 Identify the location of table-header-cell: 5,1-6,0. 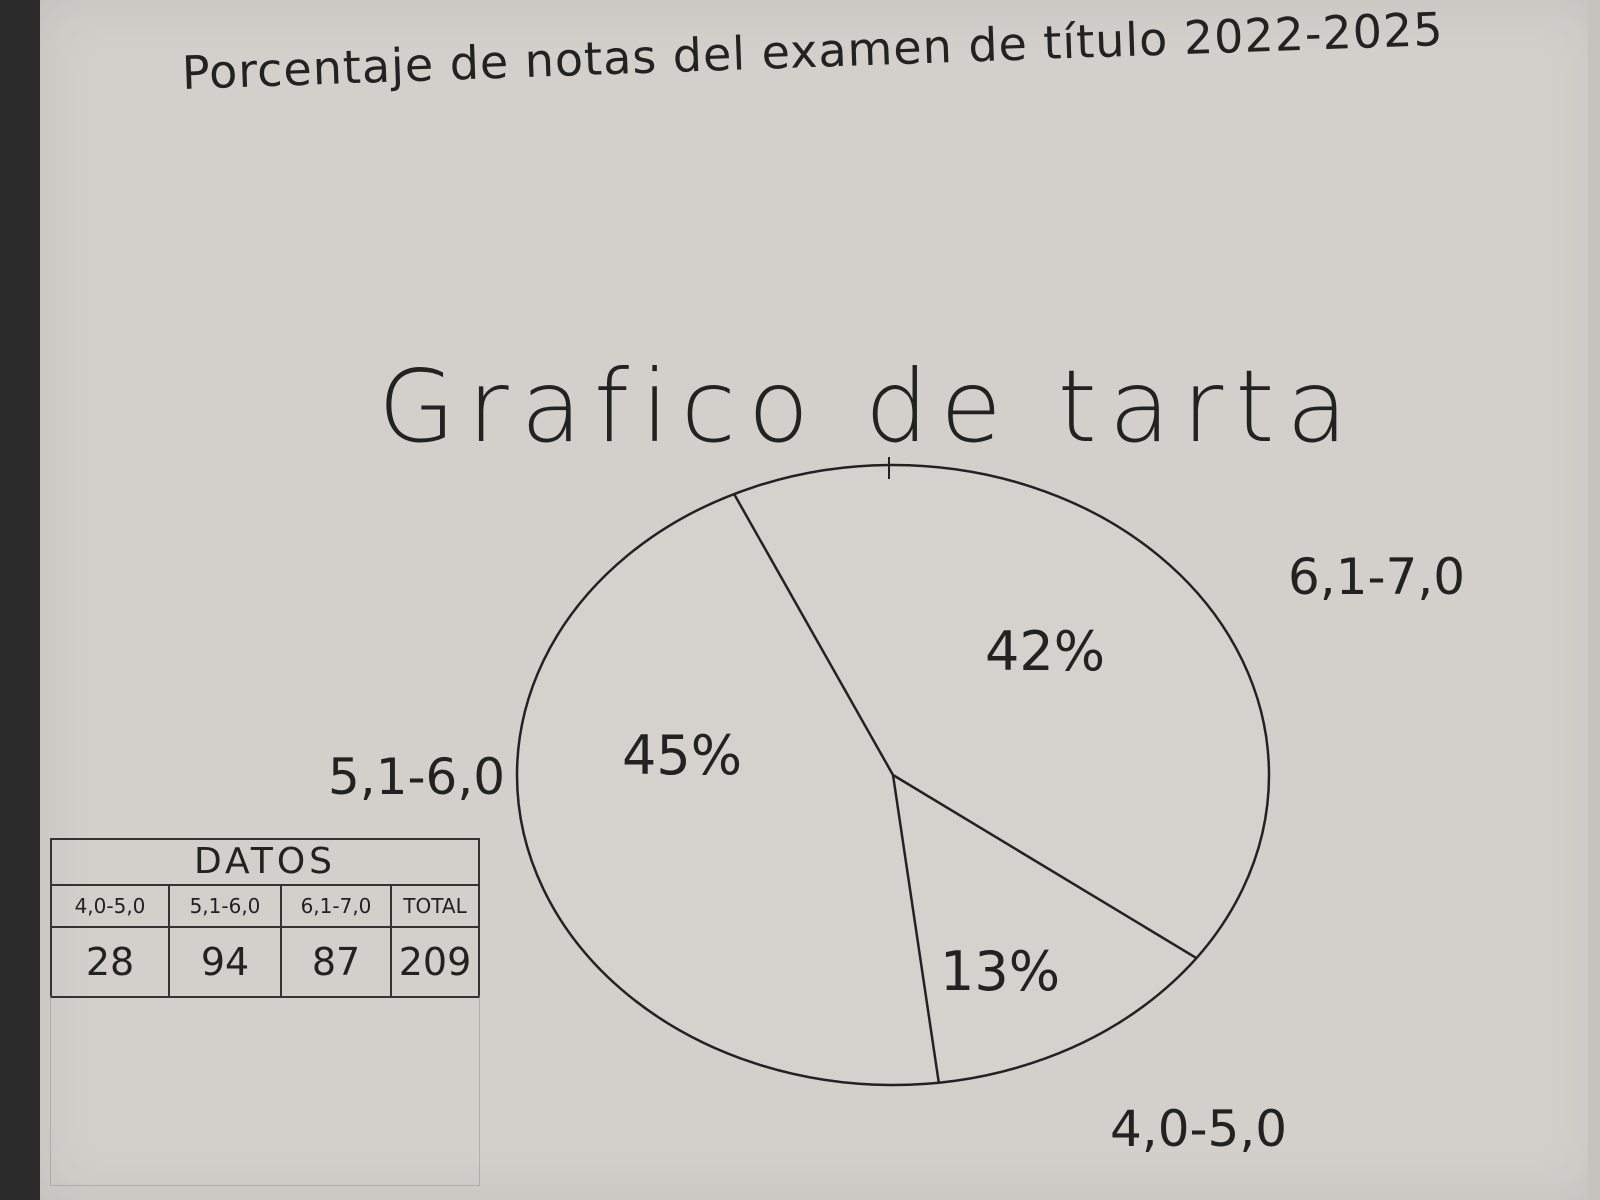
(226, 907).